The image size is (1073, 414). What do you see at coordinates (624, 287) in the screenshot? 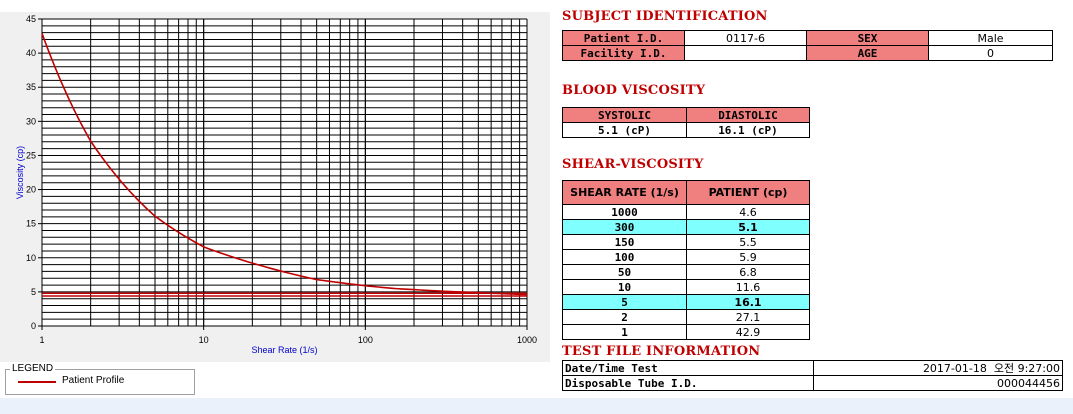
I see `shear-rate-cell: 10` at bounding box center [624, 287].